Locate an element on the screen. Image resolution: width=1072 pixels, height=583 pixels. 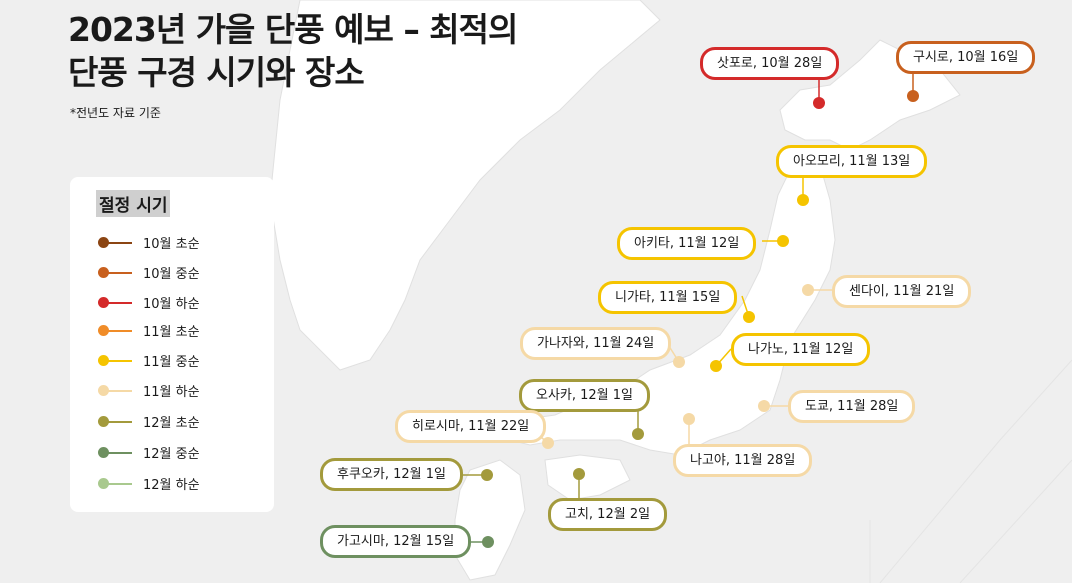
page-title: 2023년 가을 단풍 예보 – 최적의 단풍 구경 시기와 장소 is located at coordinates (293, 51).